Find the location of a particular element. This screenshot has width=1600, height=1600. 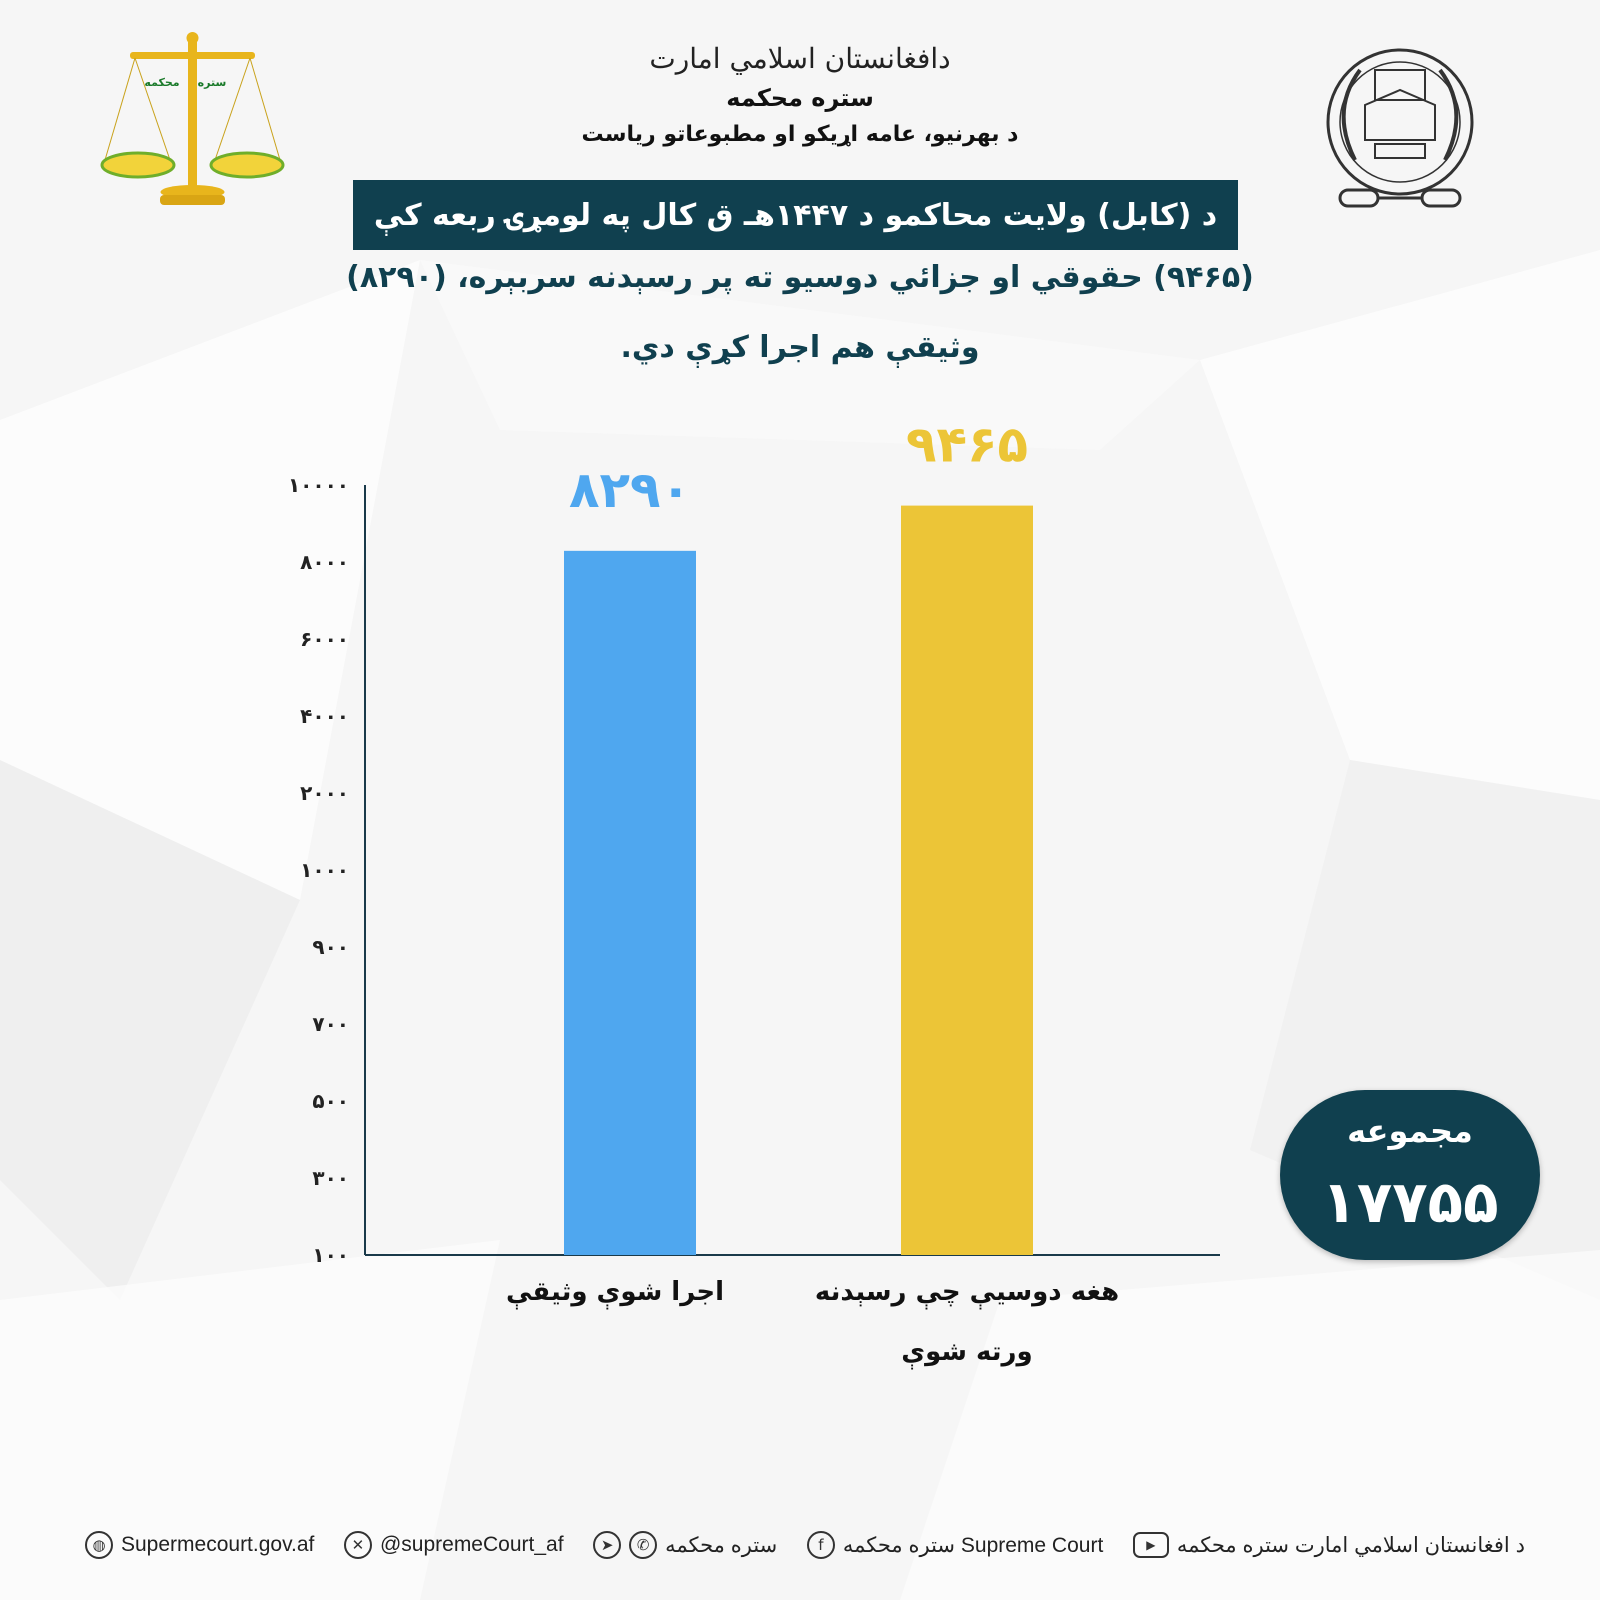

department-name: د بهرنیو، عامه اړیکو او مطبوعاتو ریاست is located at coordinates (800, 134).